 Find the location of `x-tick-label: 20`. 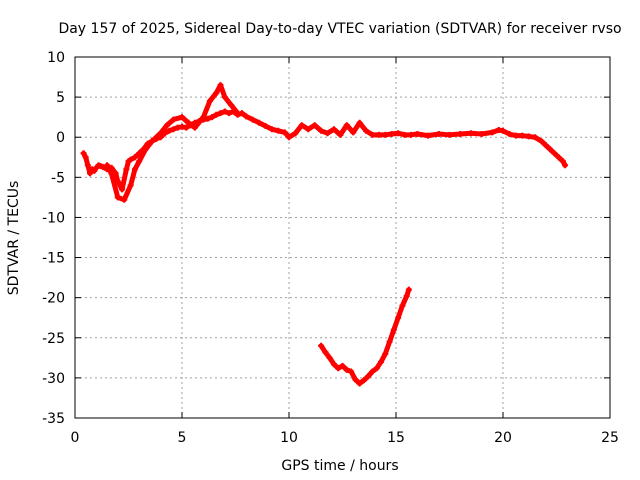

x-tick-label: 20 is located at coordinates (503, 438).